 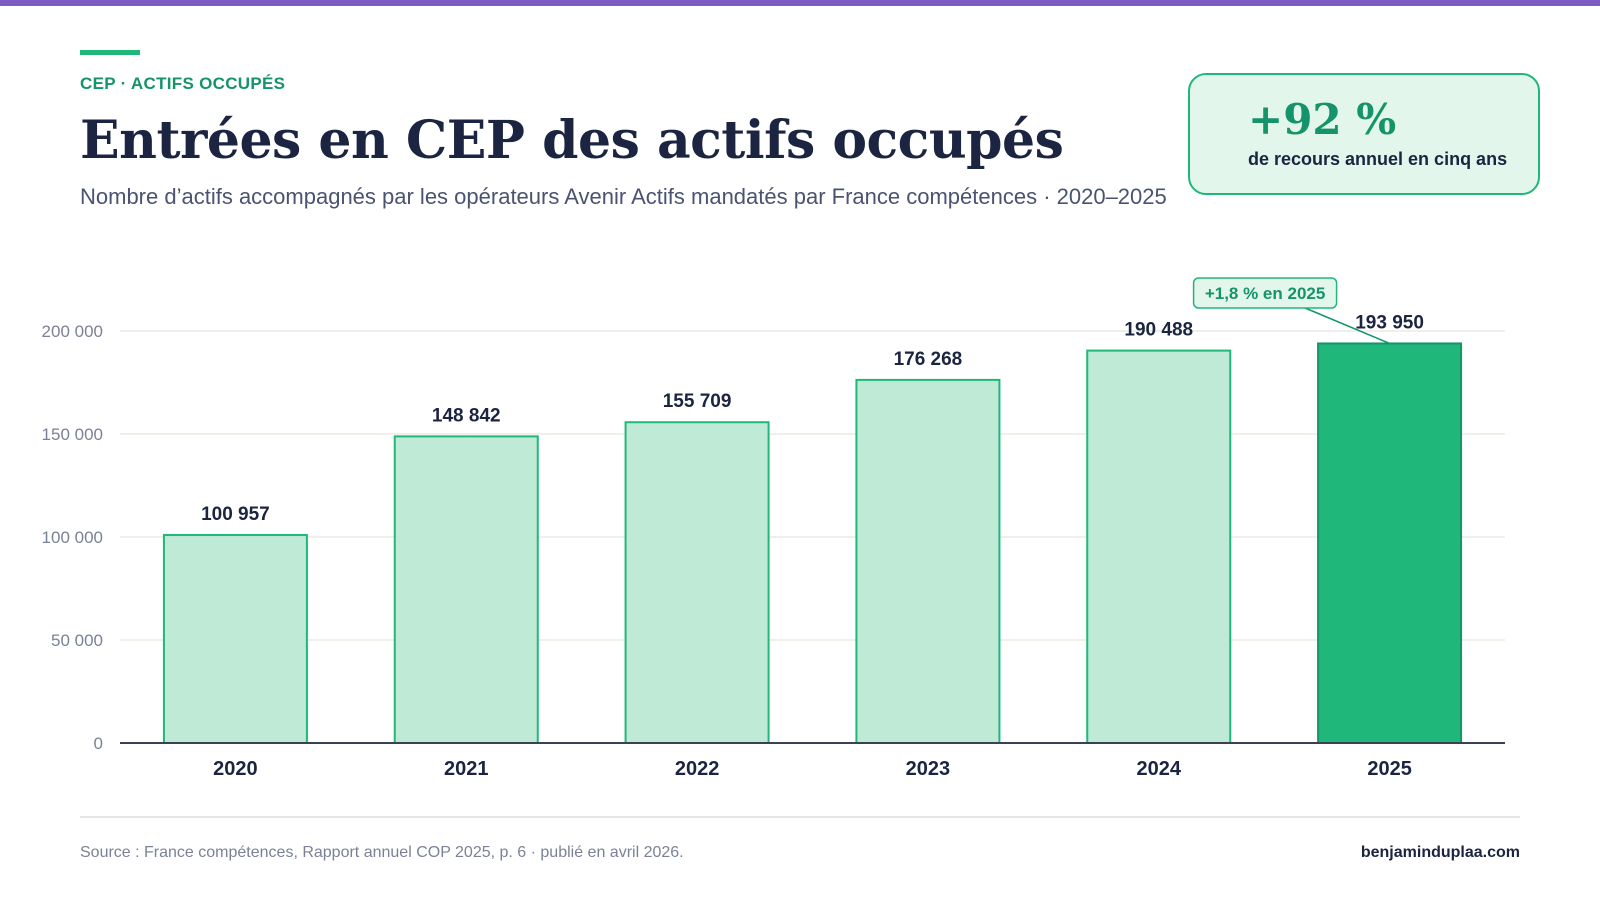 I want to click on footer-divider, so click(x=800, y=817).